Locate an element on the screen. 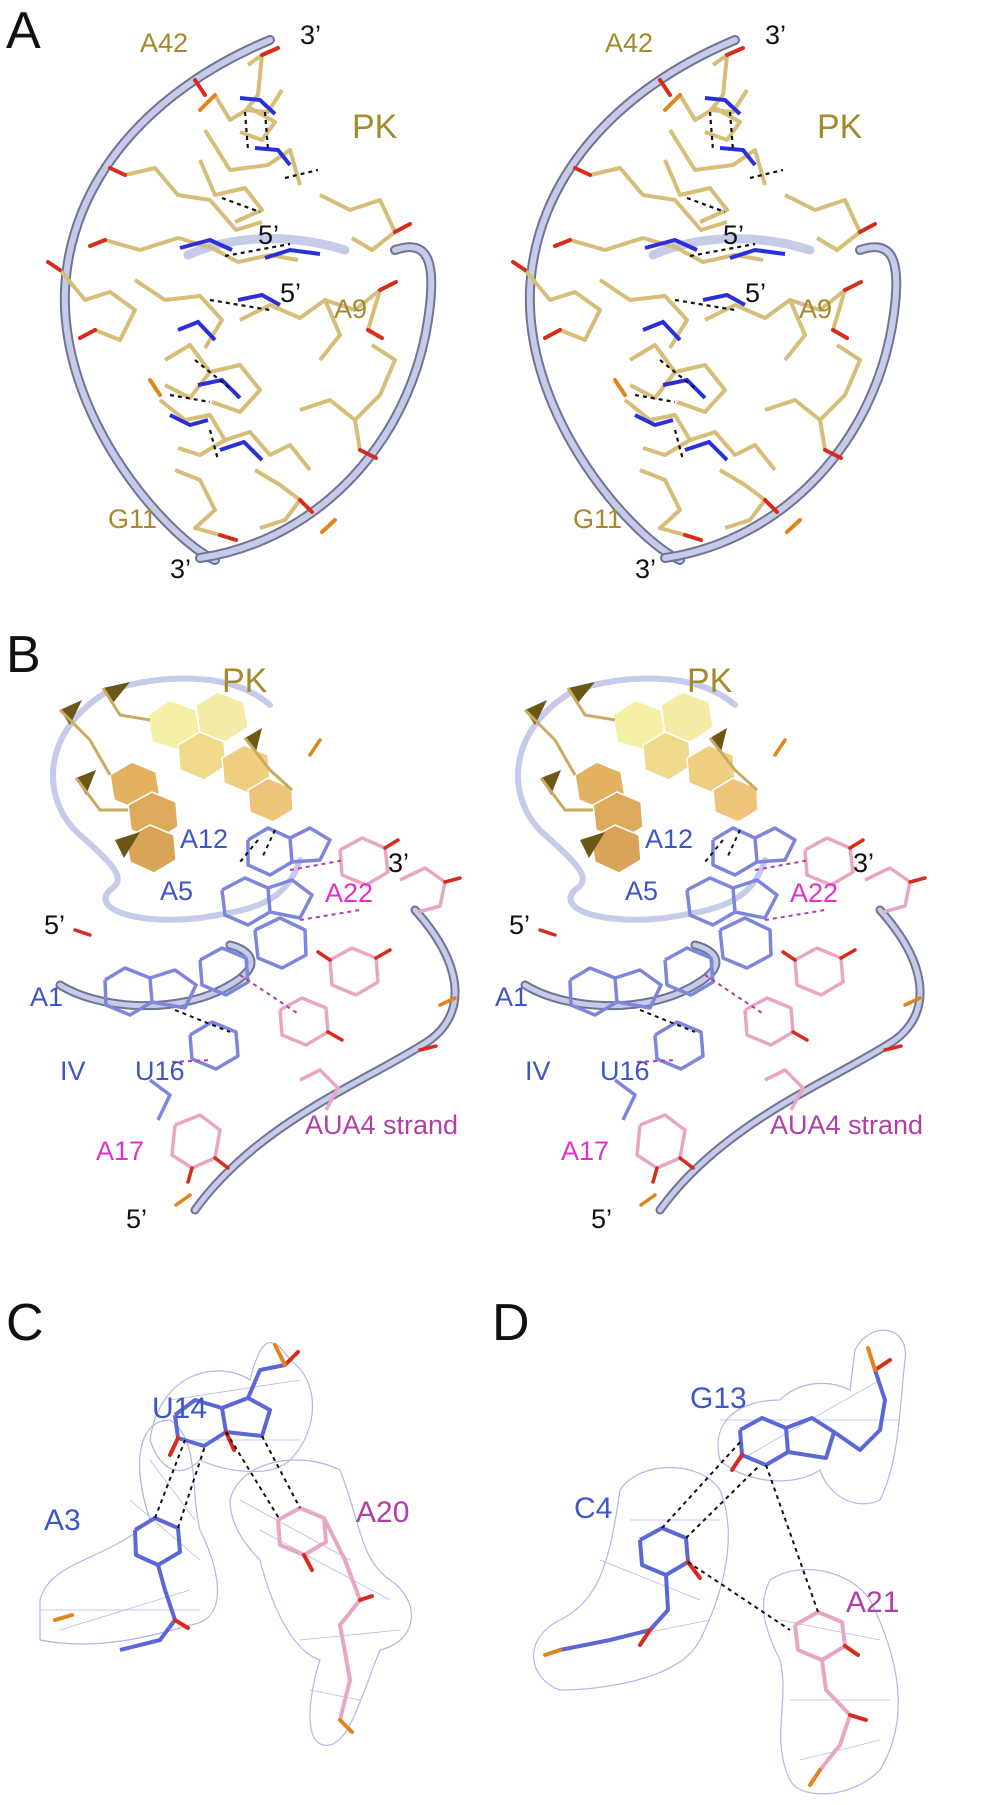  oxygen-atoms is located at coordinates (765, 1540).